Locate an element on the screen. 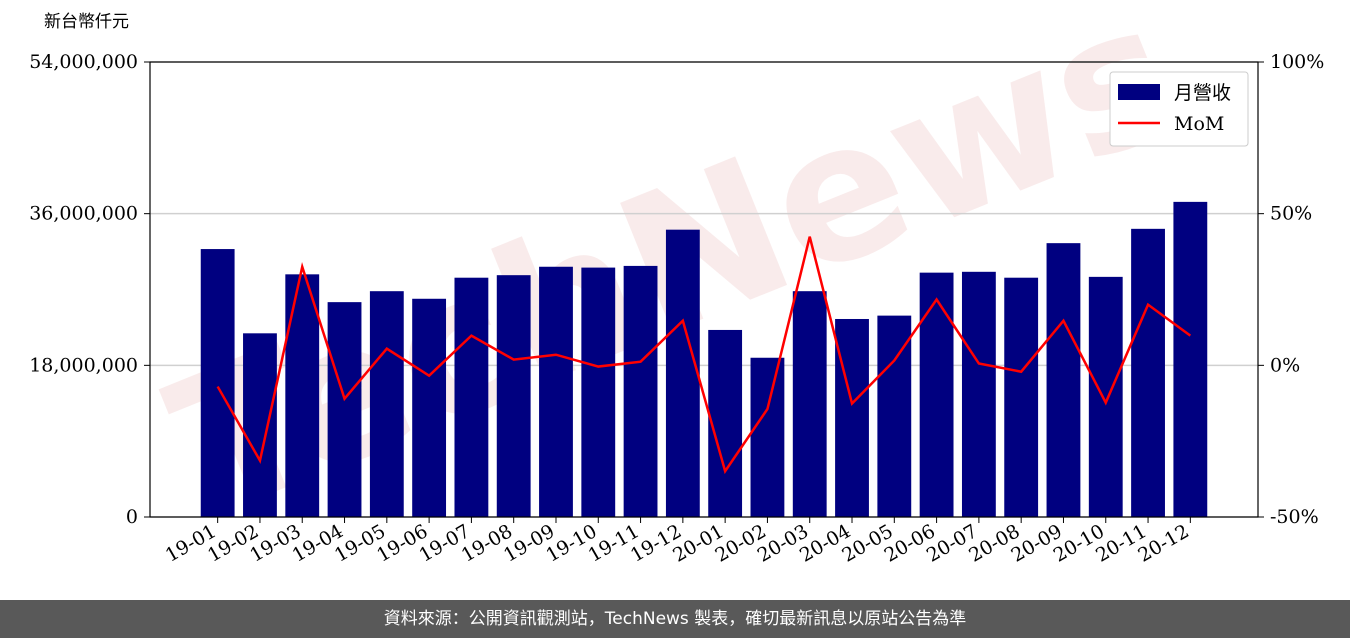 This screenshot has height=638, width=1350. legend-label: MoM is located at coordinates (1199, 124).